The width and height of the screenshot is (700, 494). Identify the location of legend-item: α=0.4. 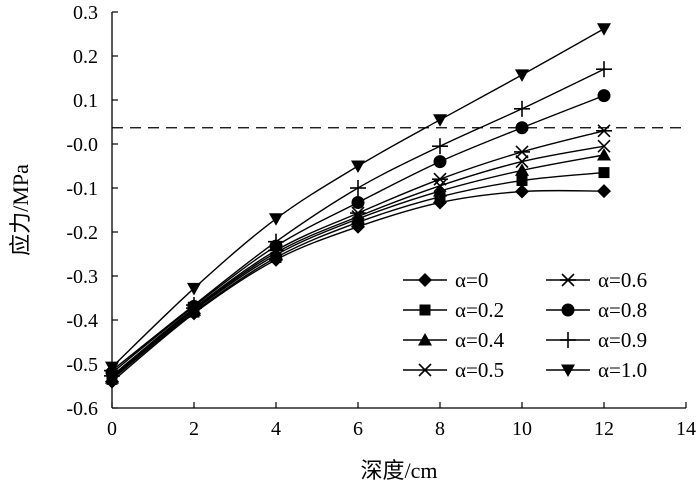
(454, 340).